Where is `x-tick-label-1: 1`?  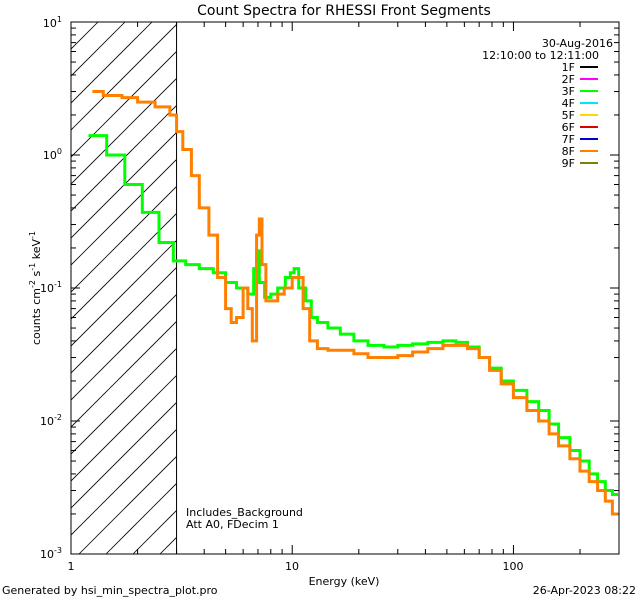
x-tick-label-1: 1 is located at coordinates (71, 566).